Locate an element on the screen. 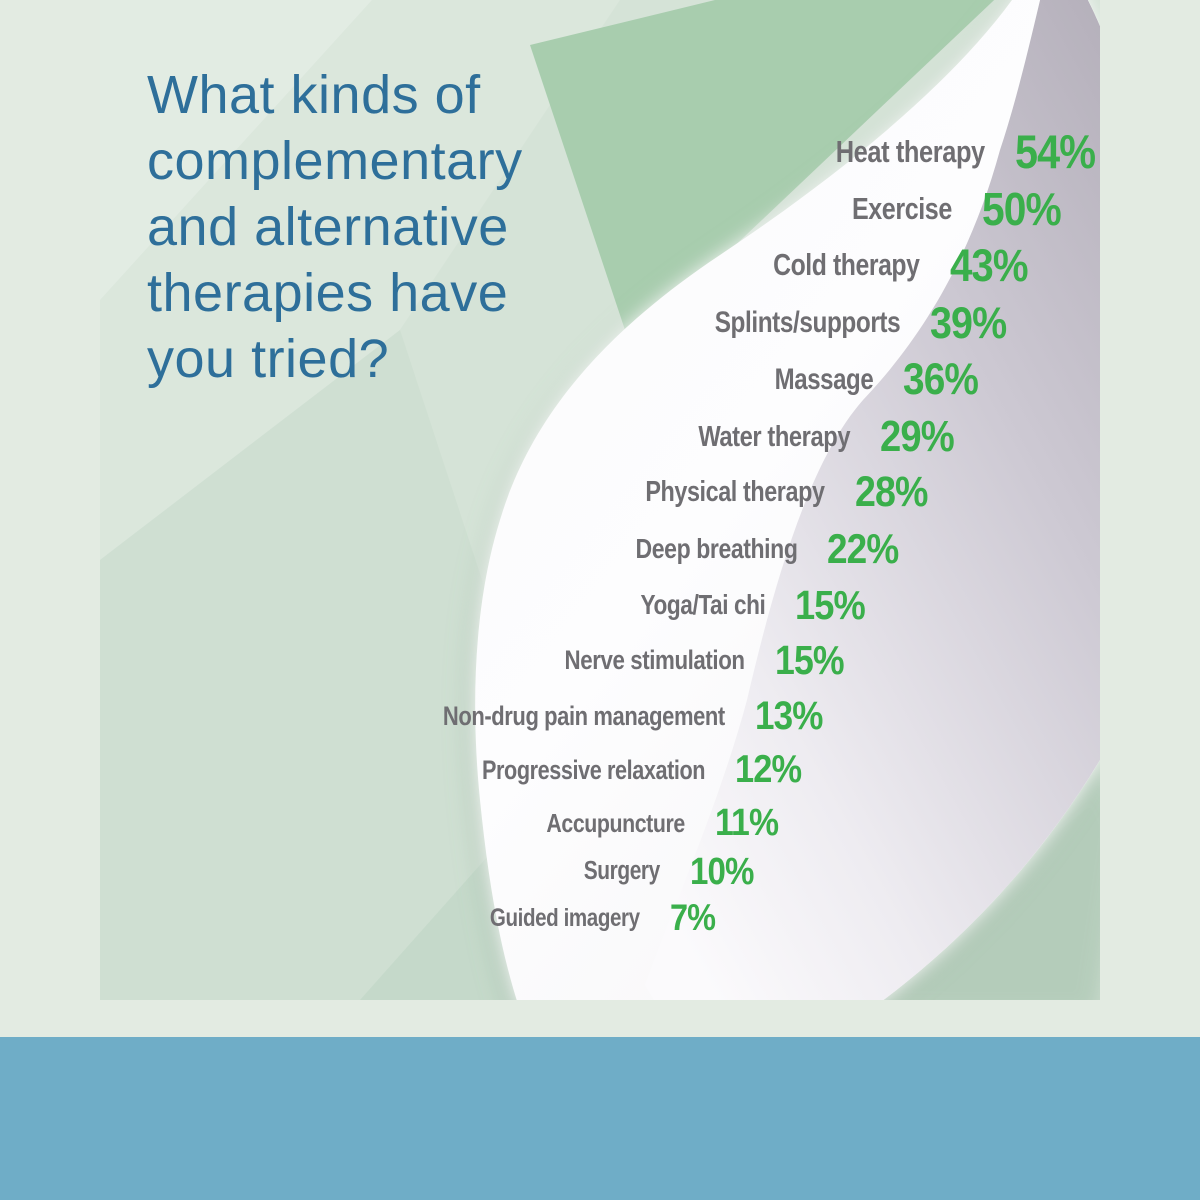 The width and height of the screenshot is (1200, 1200). therapy-label: Splints/supports is located at coordinates (807, 322).